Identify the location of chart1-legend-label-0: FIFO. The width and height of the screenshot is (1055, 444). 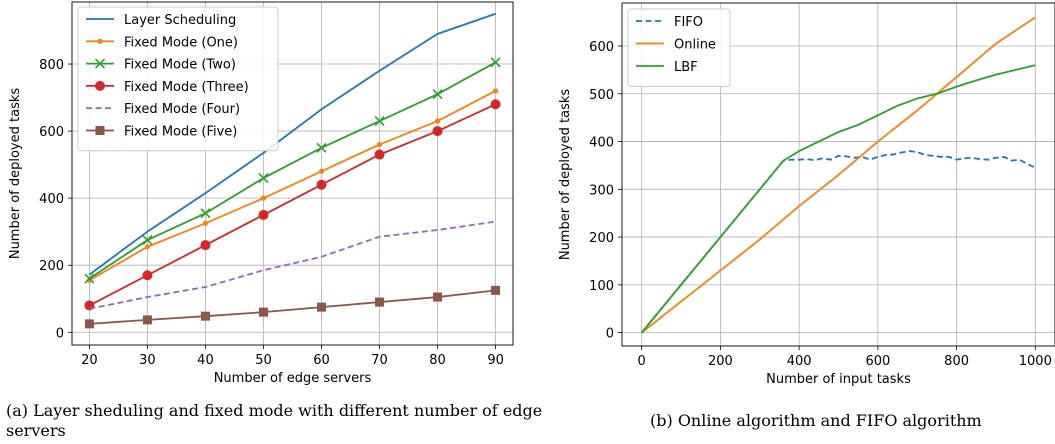
(688, 22).